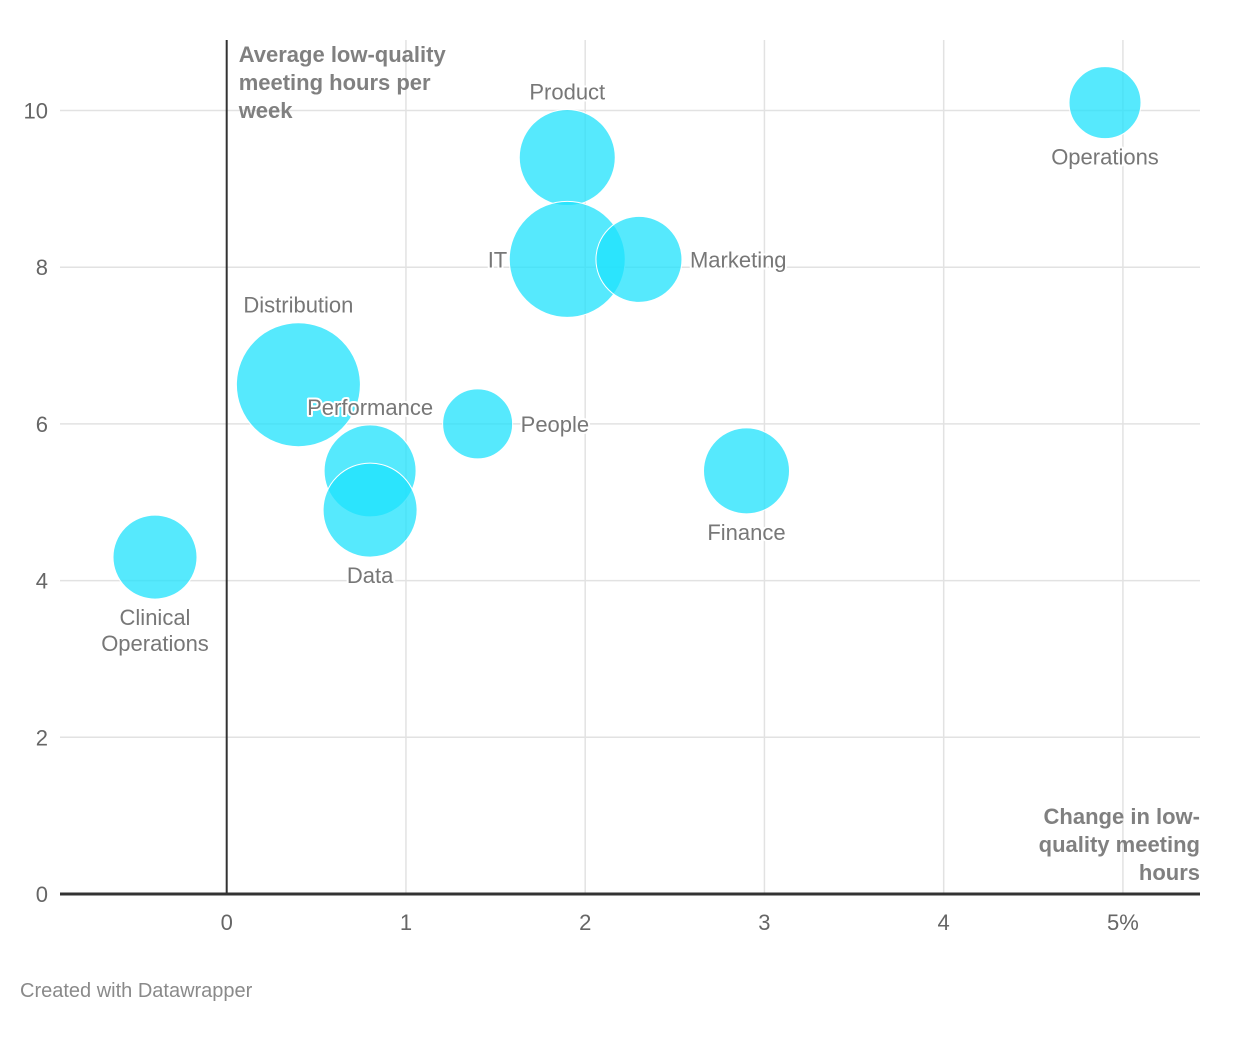 The image size is (1240, 1040). I want to click on bubble-label: Finance, so click(746, 532).